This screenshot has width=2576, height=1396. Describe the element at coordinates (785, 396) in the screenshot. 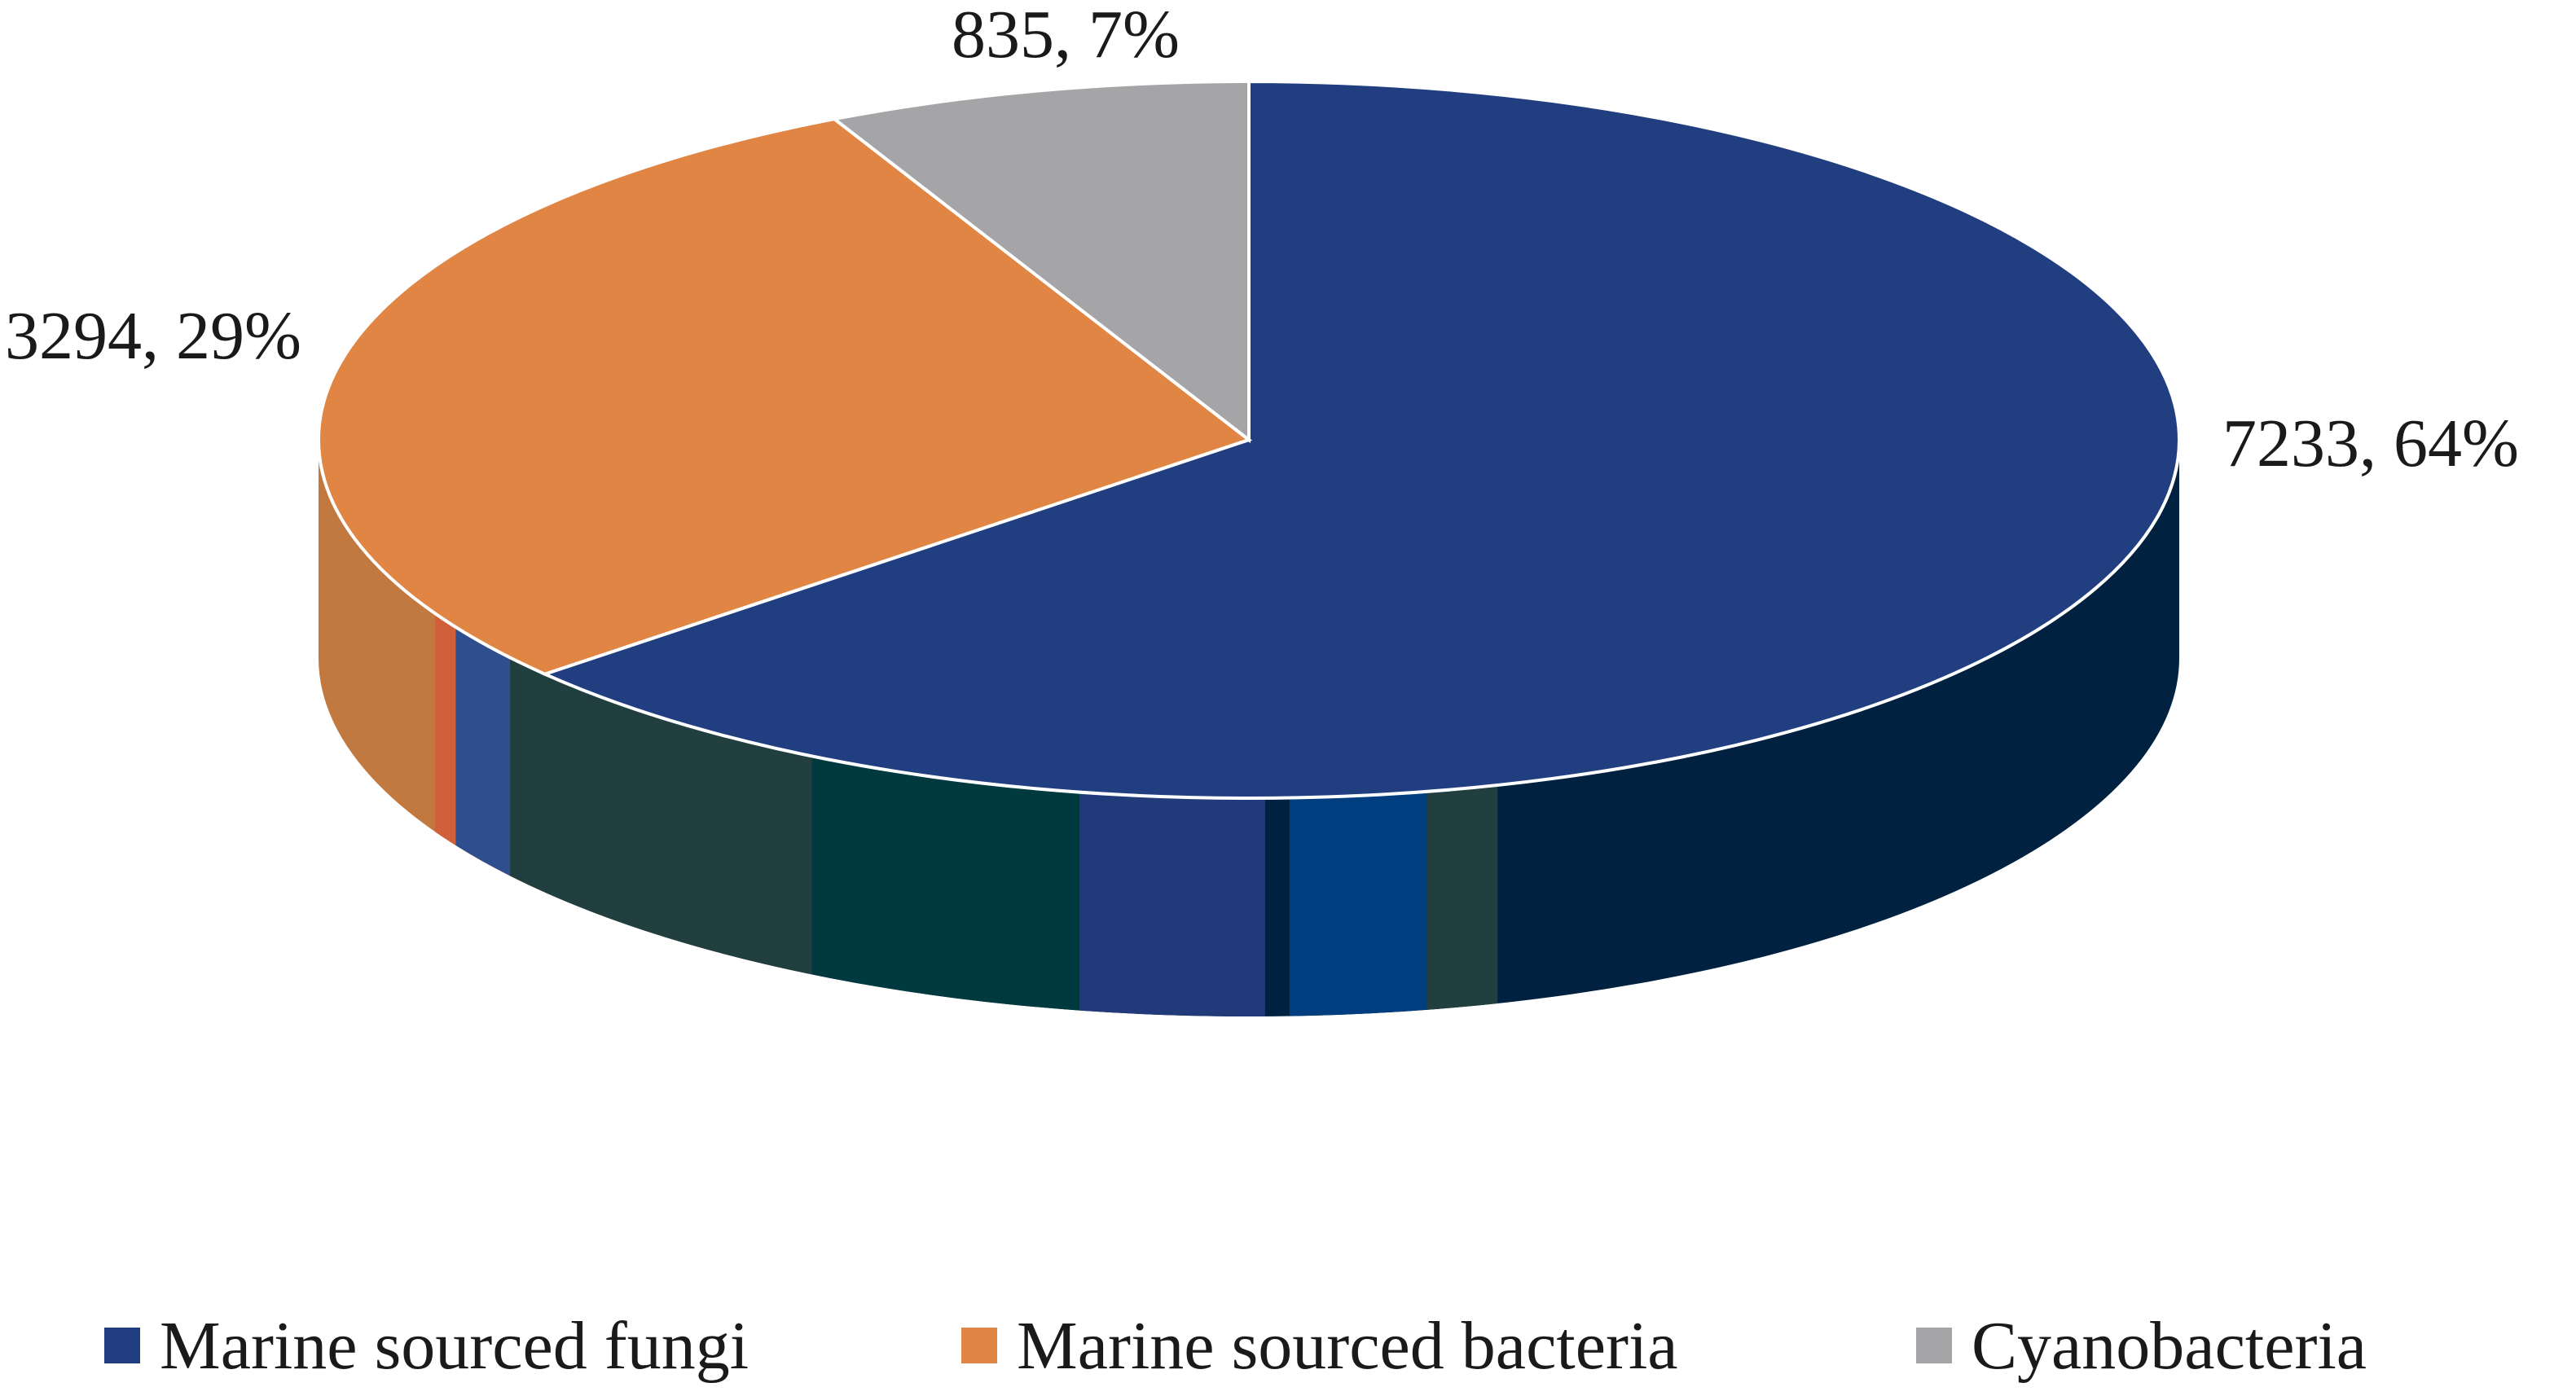

I see `pie-slice-marine-sourced-bacteria` at that location.